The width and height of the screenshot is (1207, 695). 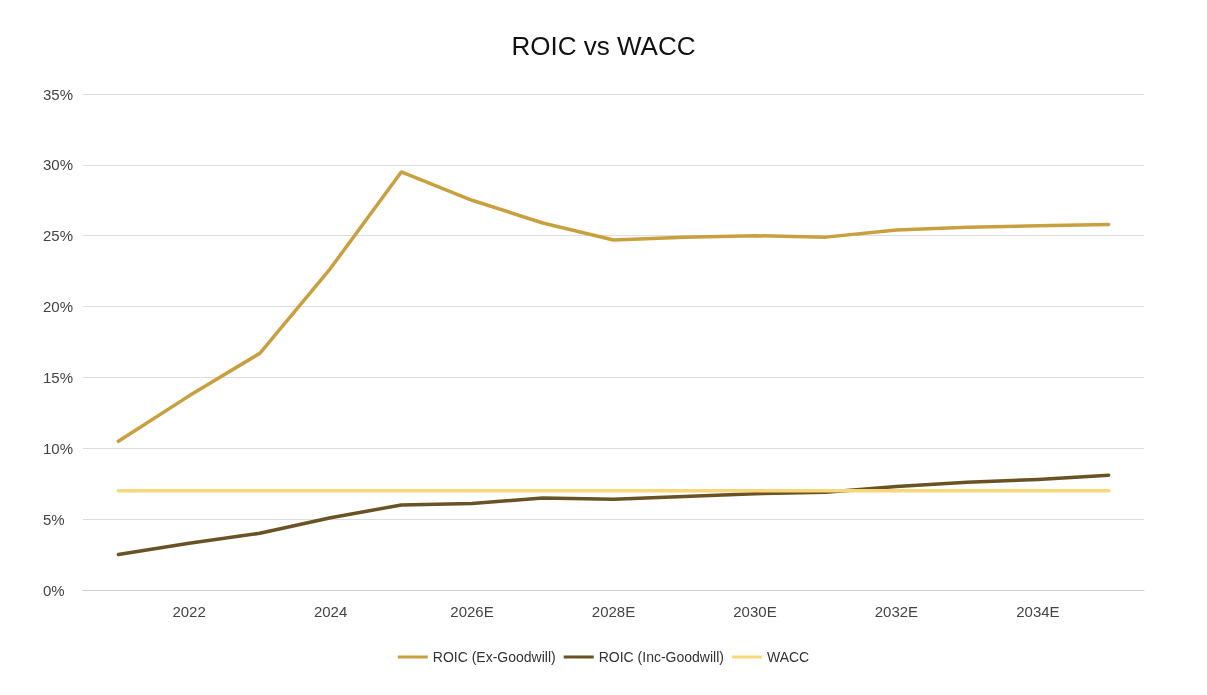 I want to click on legend-label: WACC, so click(x=788, y=657).